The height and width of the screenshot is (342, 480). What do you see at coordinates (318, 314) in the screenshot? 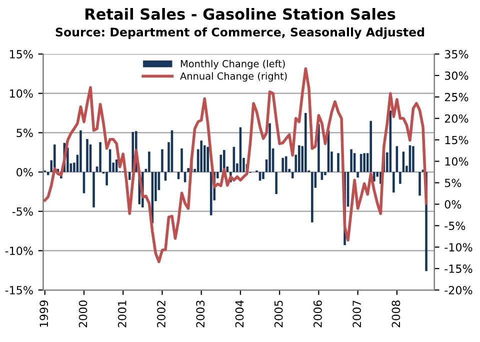
I see `x-tick-label: 2006` at bounding box center [318, 314].